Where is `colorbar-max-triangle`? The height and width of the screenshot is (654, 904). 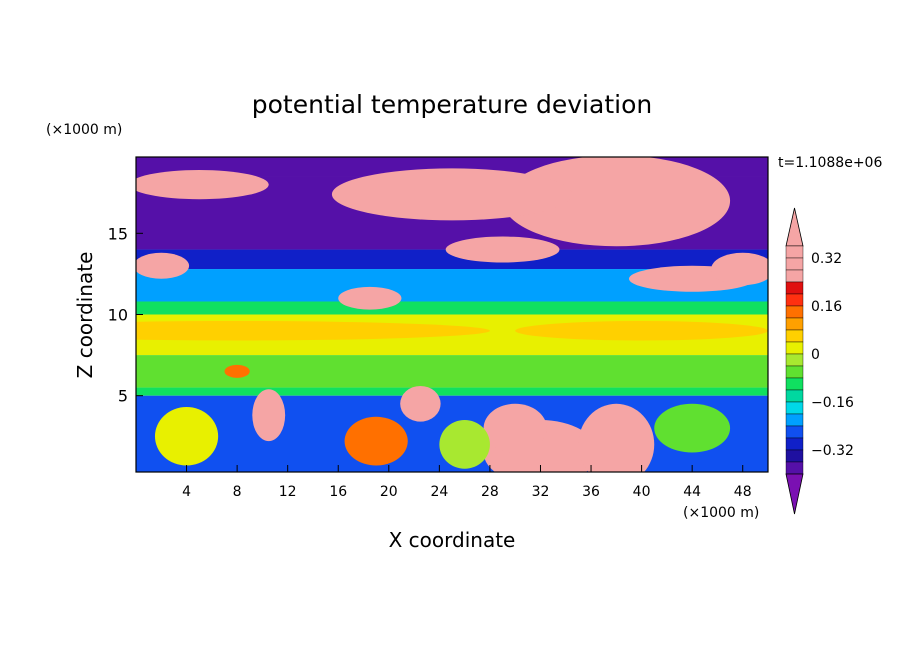
colorbar-max-triangle is located at coordinates (794, 227).